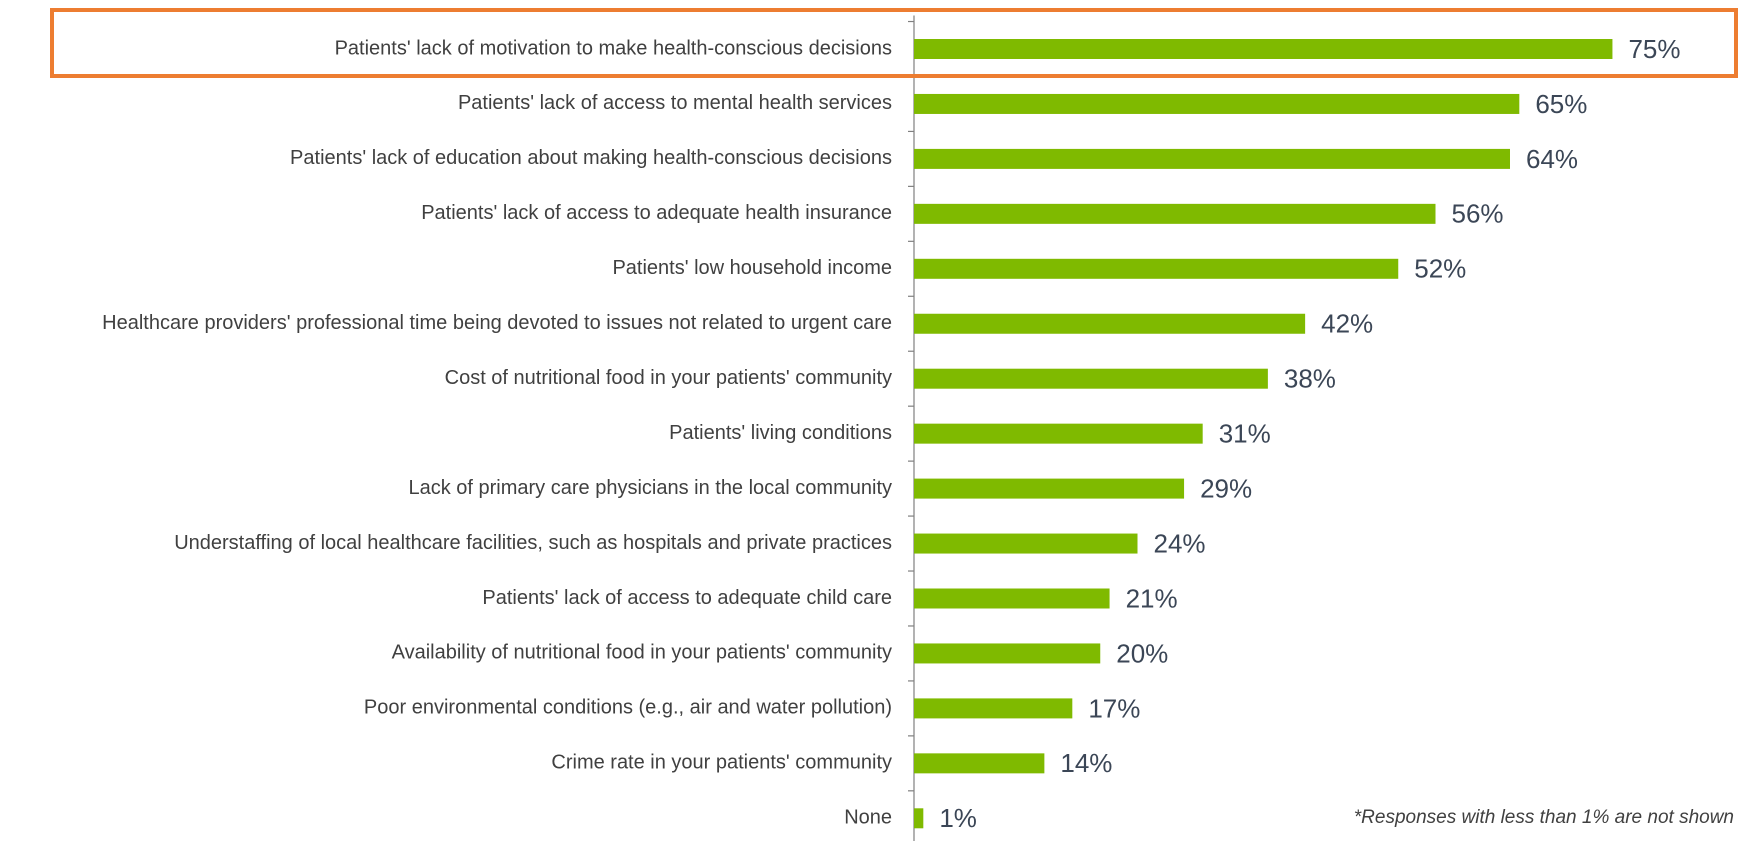 The height and width of the screenshot is (841, 1743). I want to click on highlight-box, so click(894, 43).